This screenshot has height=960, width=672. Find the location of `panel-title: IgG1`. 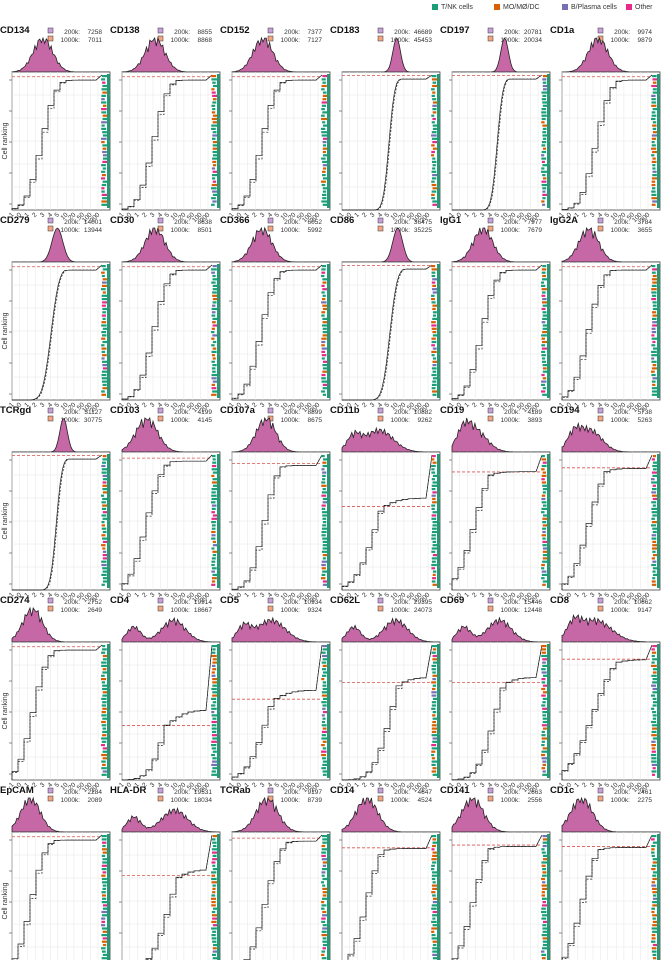

panel-title: IgG1 is located at coordinates (451, 220).